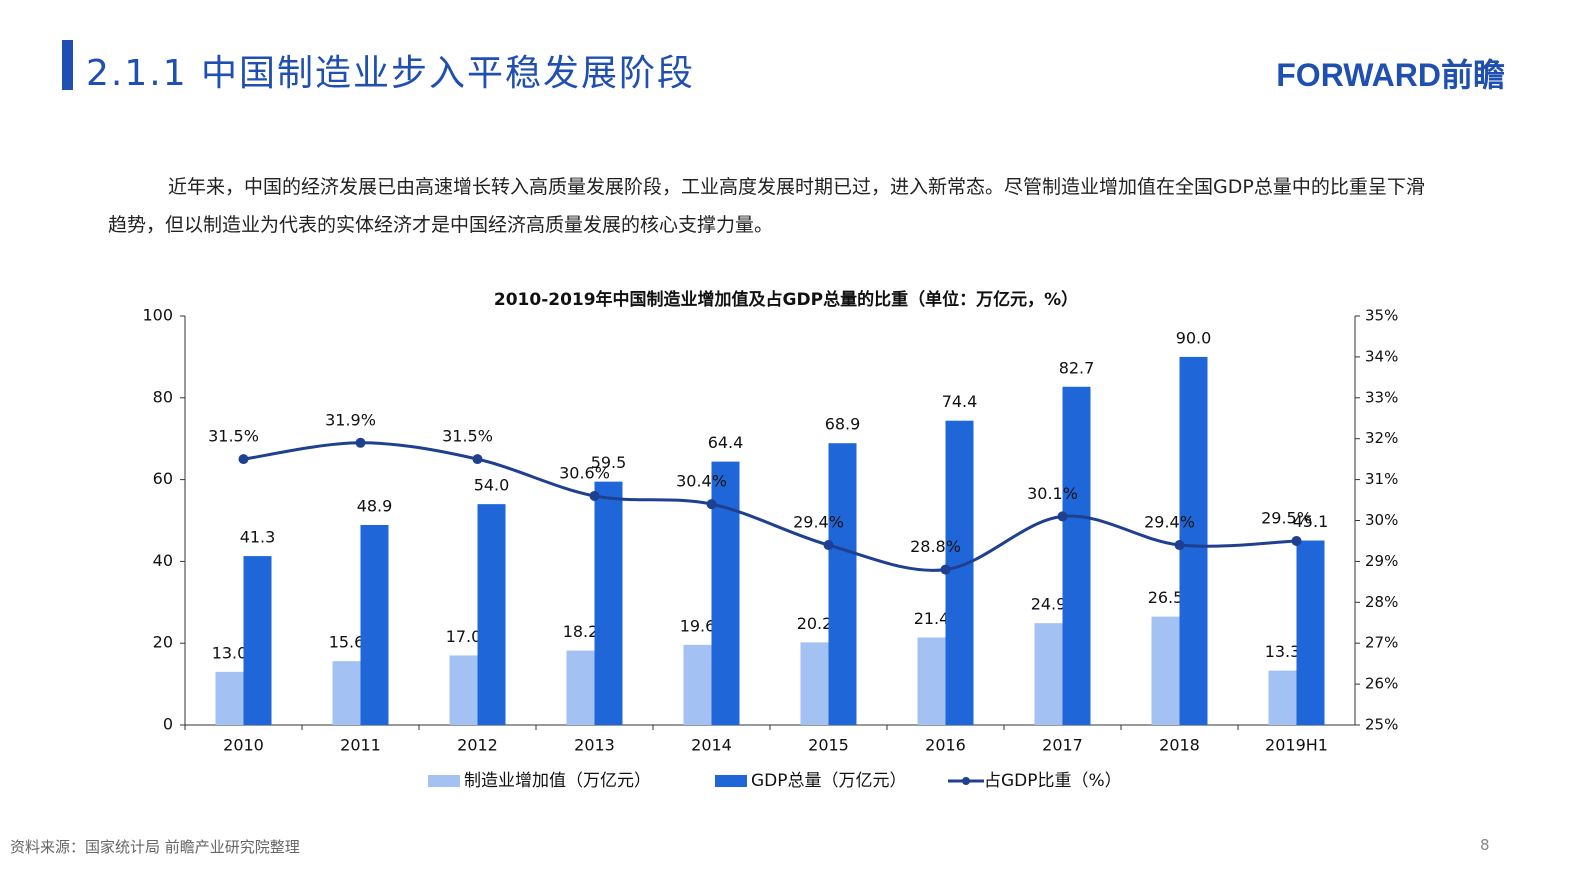 The image size is (1587, 892). What do you see at coordinates (1286, 517) in the screenshot?
I see `line-value-label: 29.5%` at bounding box center [1286, 517].